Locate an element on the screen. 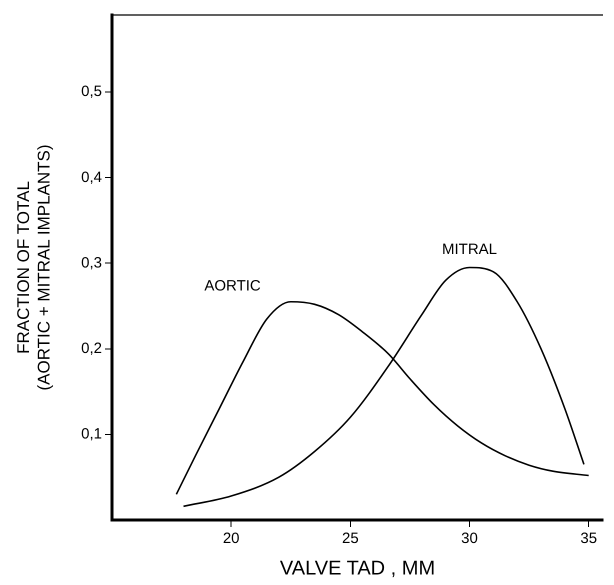  y-tick-label: 0,4 is located at coordinates (91, 177).